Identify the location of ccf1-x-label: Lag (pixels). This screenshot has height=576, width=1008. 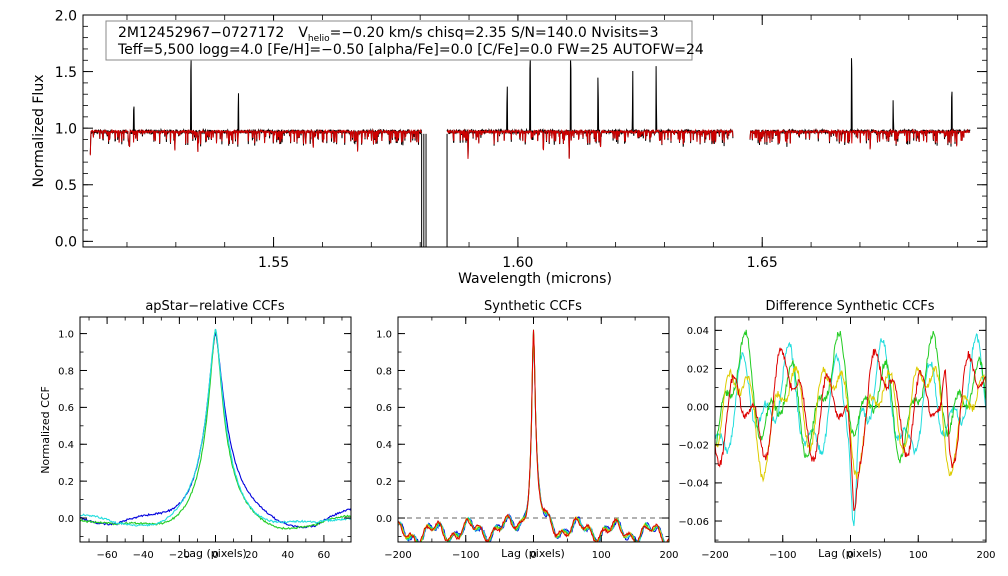
(215, 553).